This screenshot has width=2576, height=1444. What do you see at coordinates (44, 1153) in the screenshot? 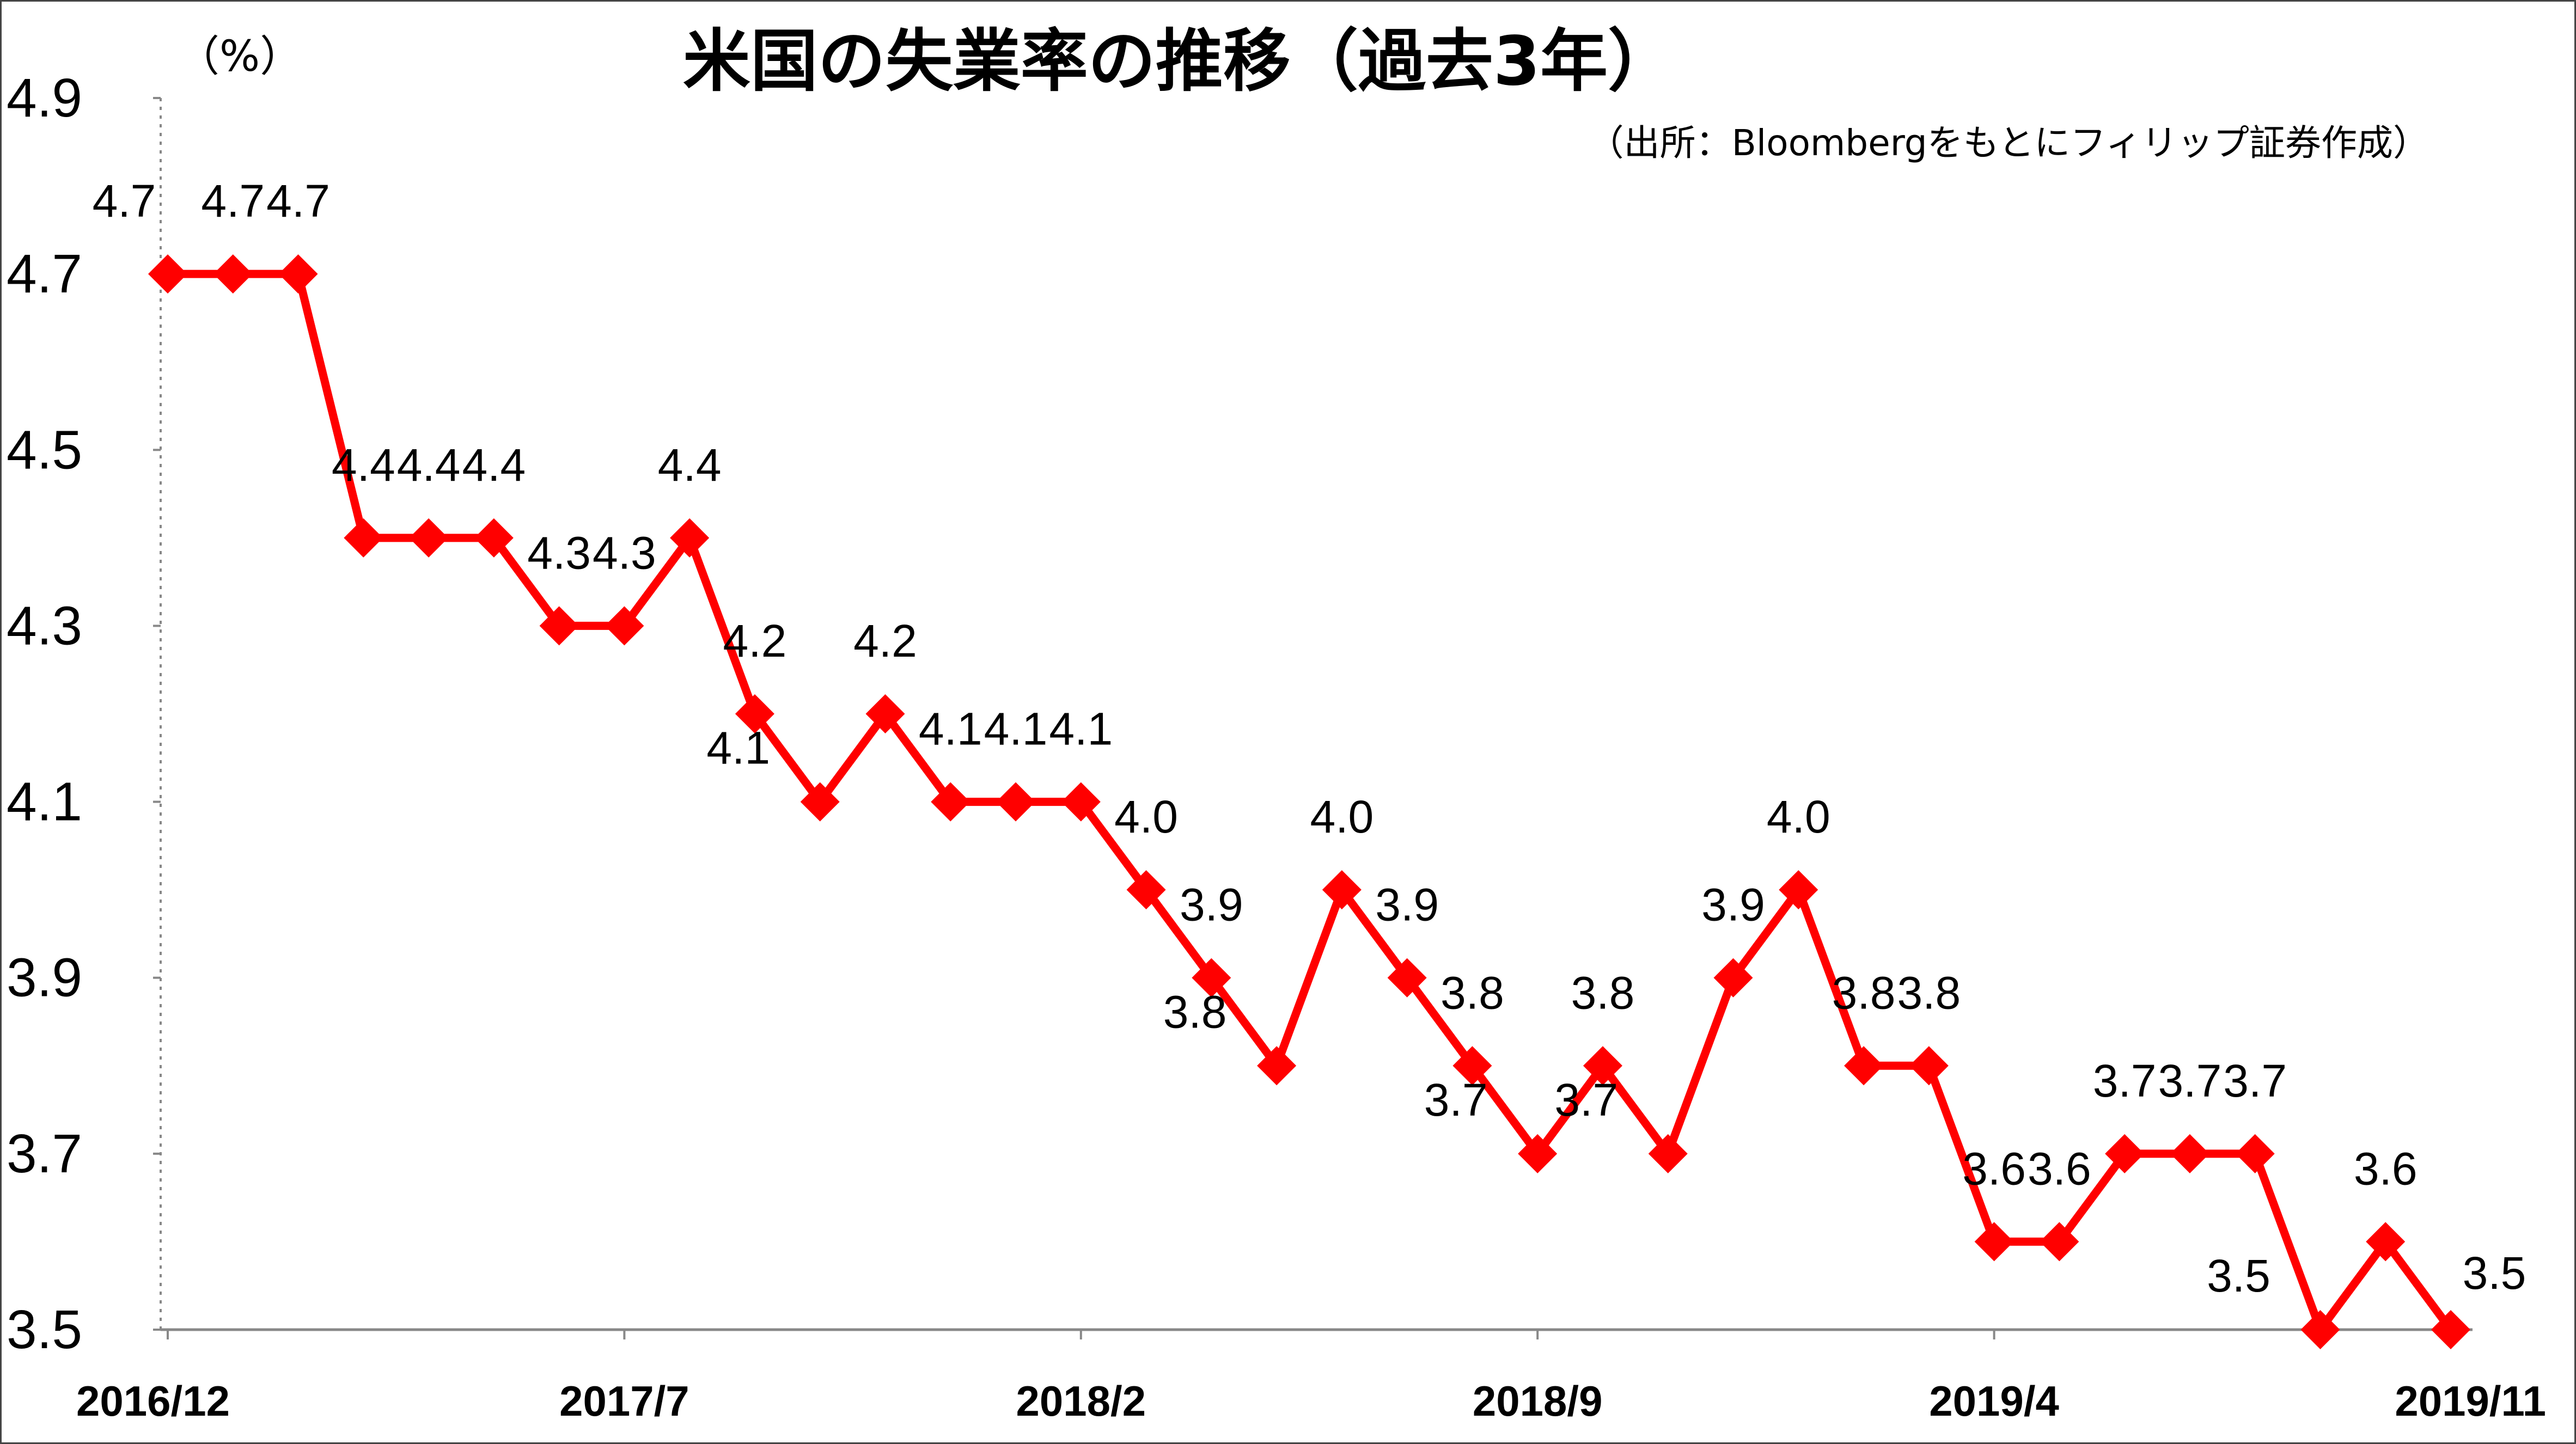
I see `y-tick-label: 3.7` at bounding box center [44, 1153].